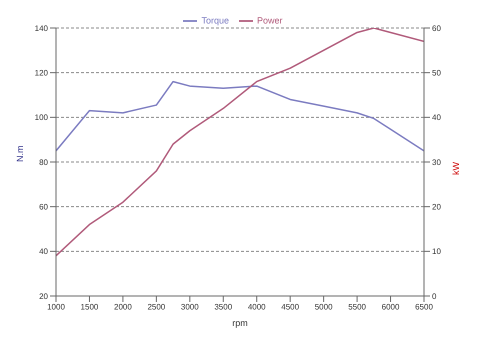 The image size is (480, 340). What do you see at coordinates (44, 296) in the screenshot?
I see `y-tick-label: 20` at bounding box center [44, 296].